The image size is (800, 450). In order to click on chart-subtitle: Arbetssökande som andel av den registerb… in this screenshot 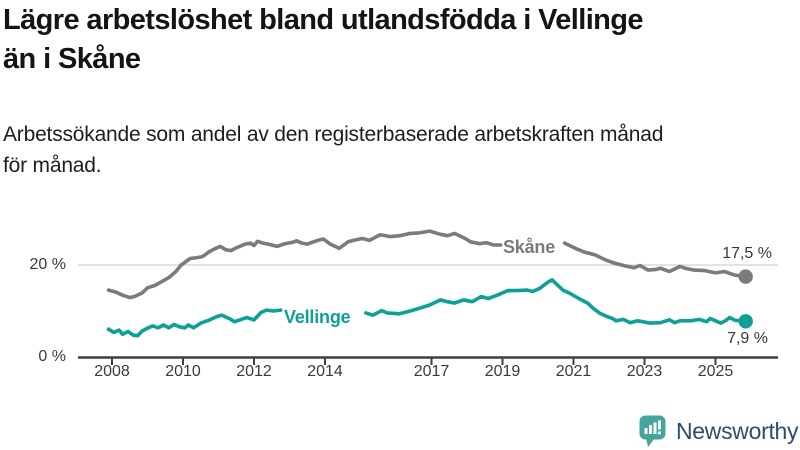, I will do `click(333, 150)`.